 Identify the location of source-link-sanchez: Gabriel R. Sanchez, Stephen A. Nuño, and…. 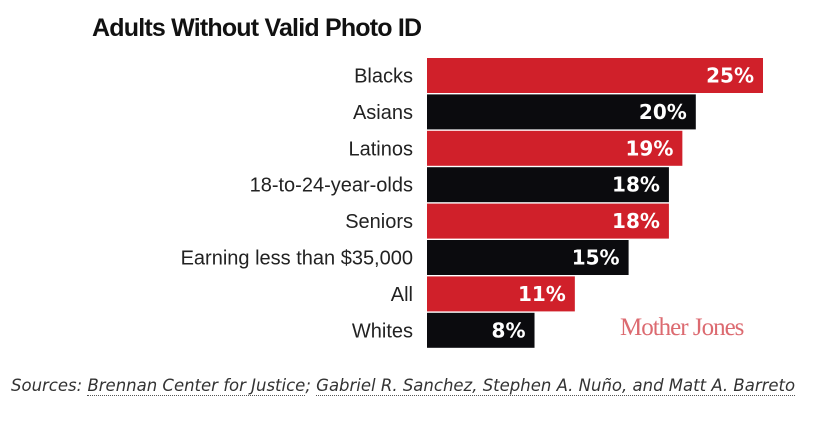
(556, 386).